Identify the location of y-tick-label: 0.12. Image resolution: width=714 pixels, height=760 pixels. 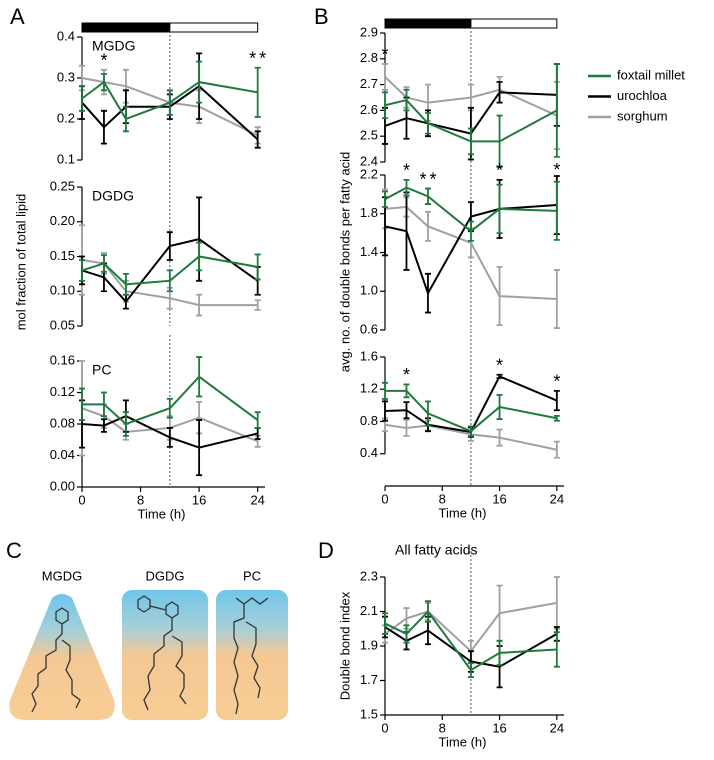
(62, 391).